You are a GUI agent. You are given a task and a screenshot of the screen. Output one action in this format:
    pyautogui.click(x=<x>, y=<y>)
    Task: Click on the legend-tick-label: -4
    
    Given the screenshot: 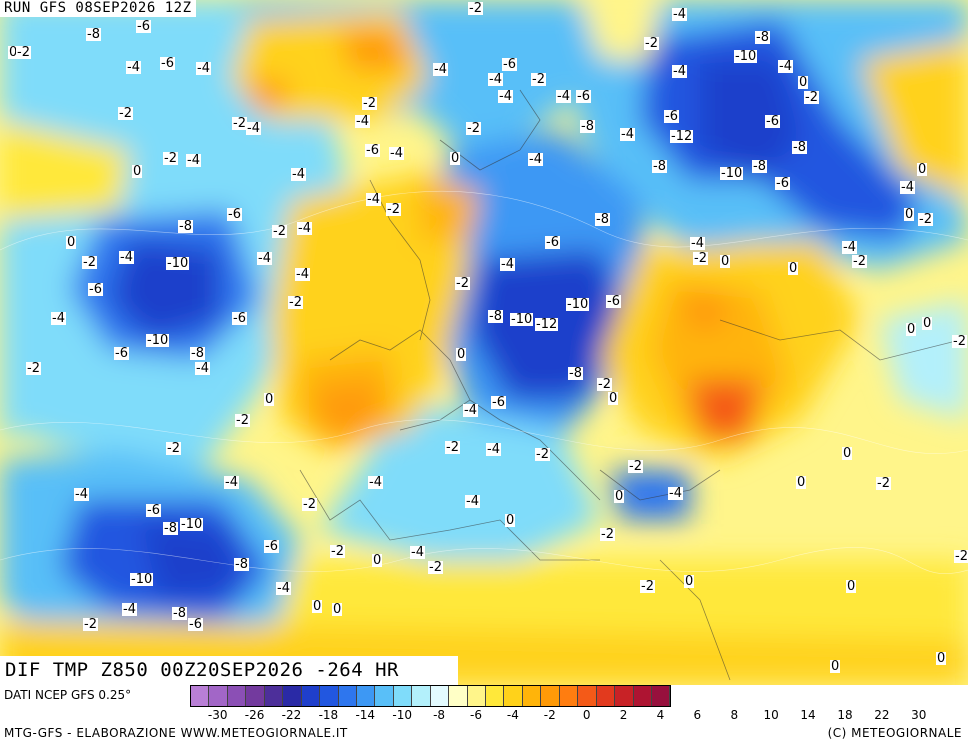 What is the action you would take?
    pyautogui.click(x=512, y=715)
    